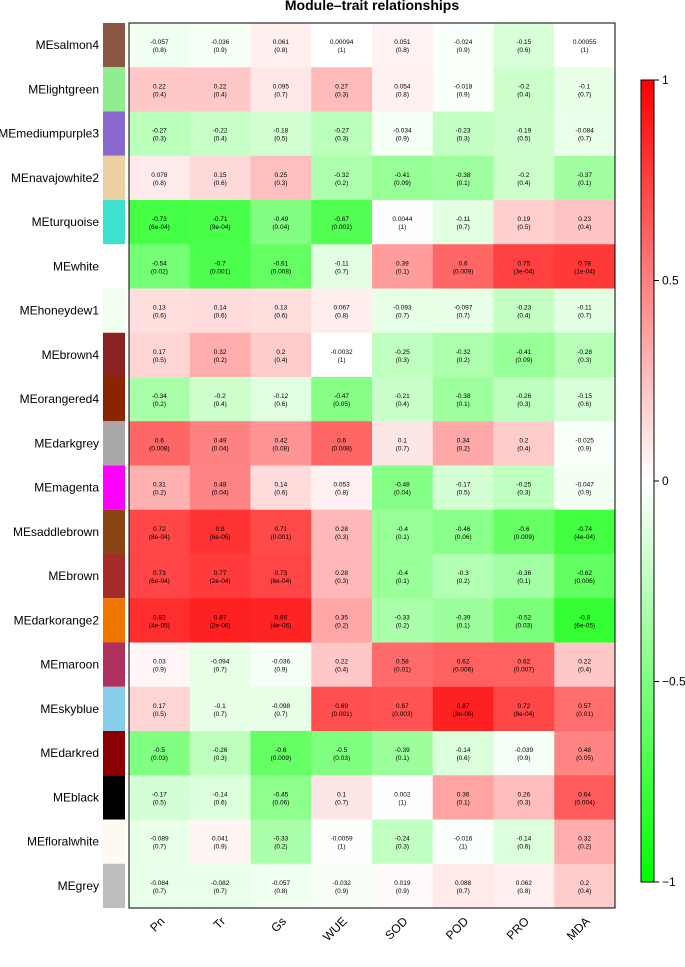 Image resolution: width=685 pixels, height=967 pixels. Describe the element at coordinates (220, 86) in the screenshot. I see `cell-correlation: 0.22` at that location.